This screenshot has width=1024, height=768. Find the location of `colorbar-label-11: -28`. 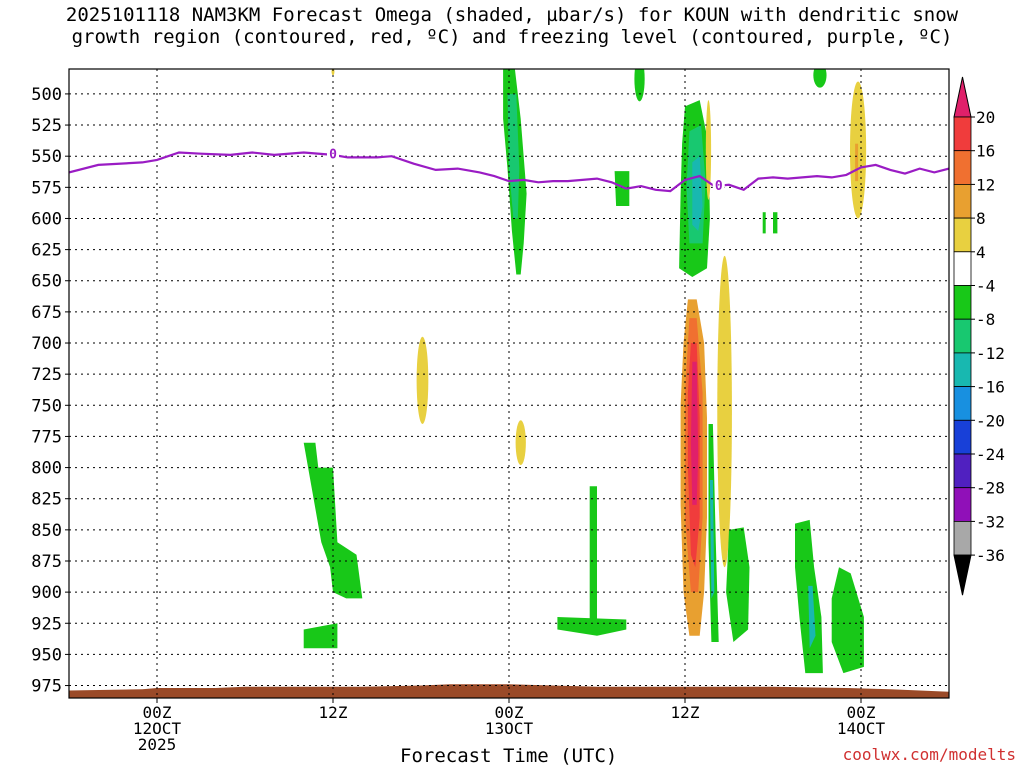

colorbar-label-11: -28 is located at coordinates (990, 488).